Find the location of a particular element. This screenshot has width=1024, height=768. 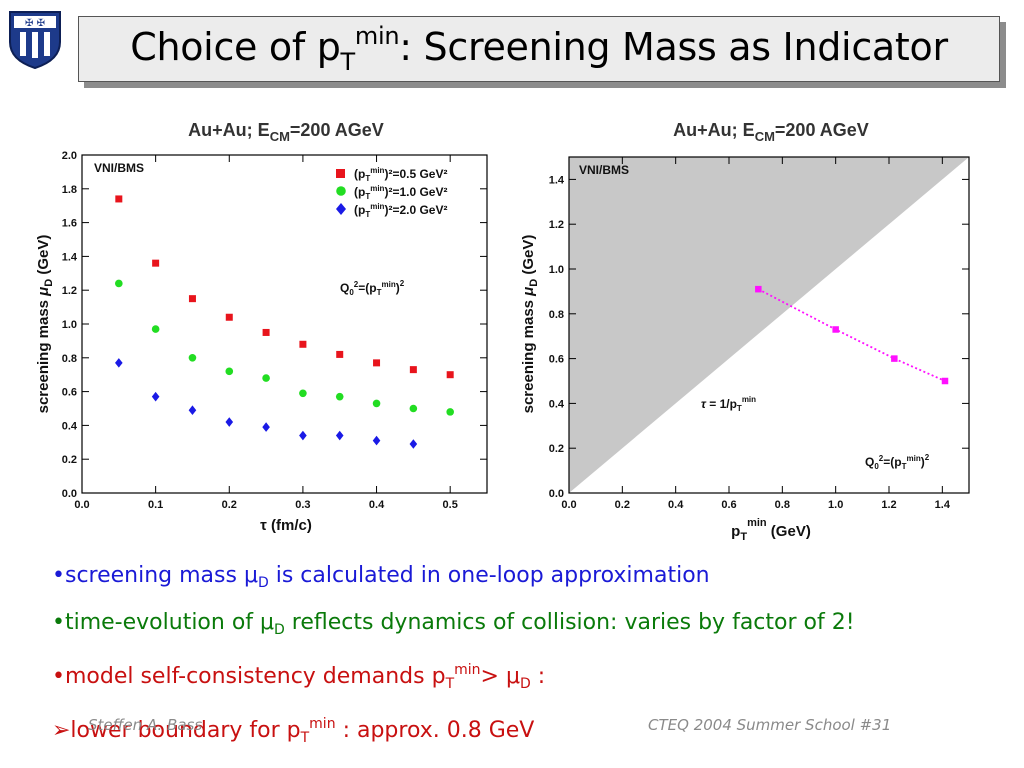

footer-course-page: CTEQ 2004 Summer School #31 is located at coordinates (770, 725).